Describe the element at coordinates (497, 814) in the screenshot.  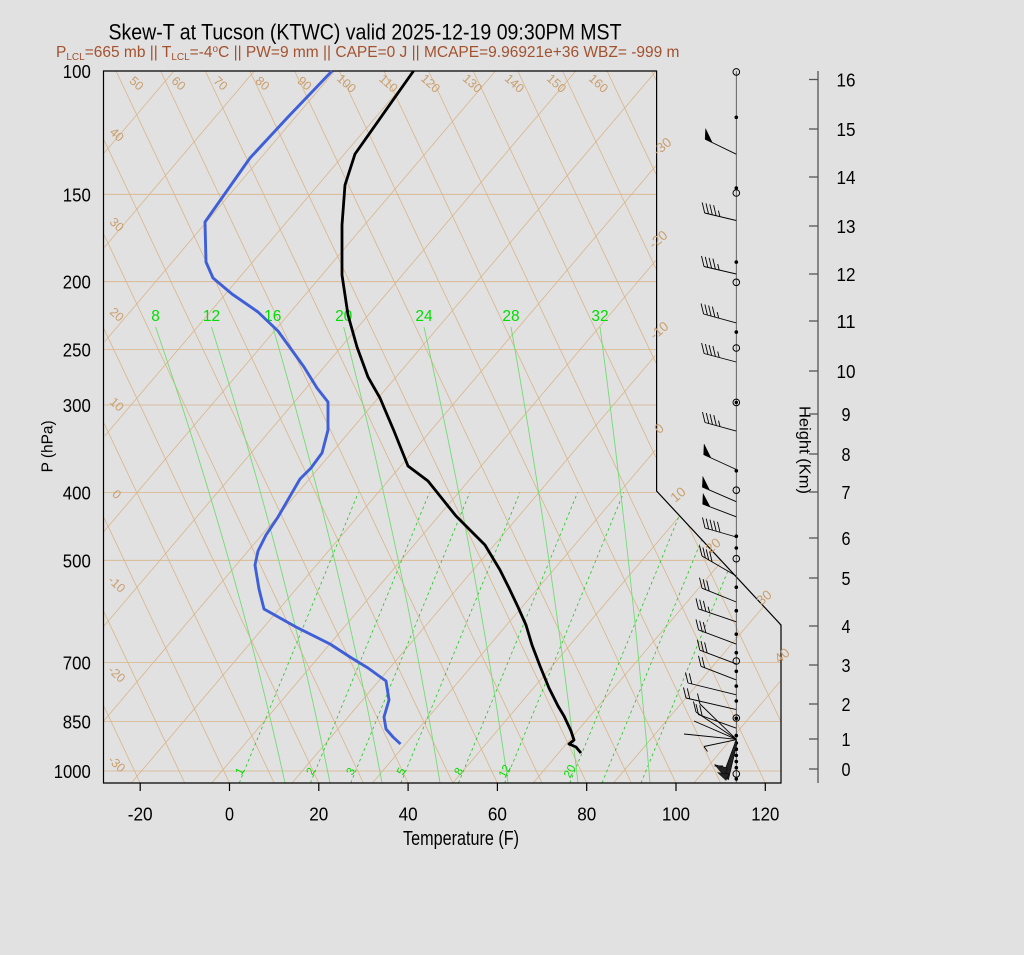
I see `svg-text: 60` at that location.